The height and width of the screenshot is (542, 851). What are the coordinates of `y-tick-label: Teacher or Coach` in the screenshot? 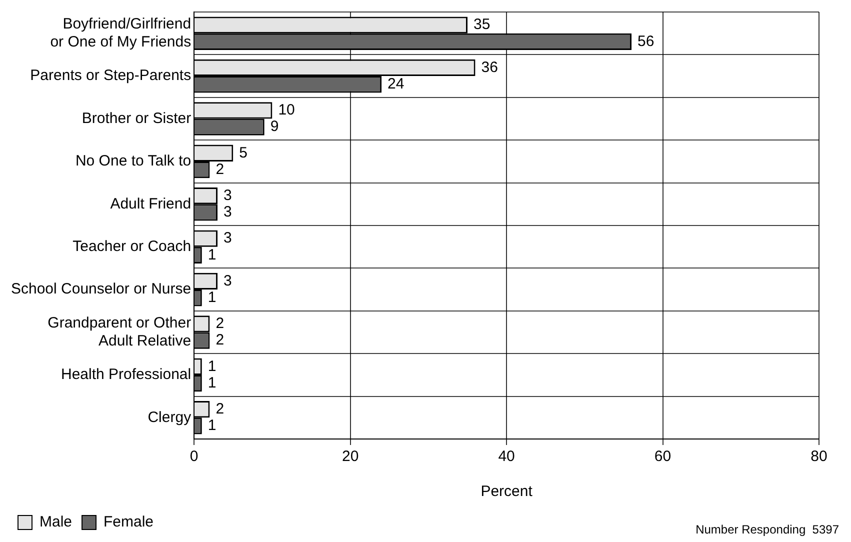 It's located at (132, 246).